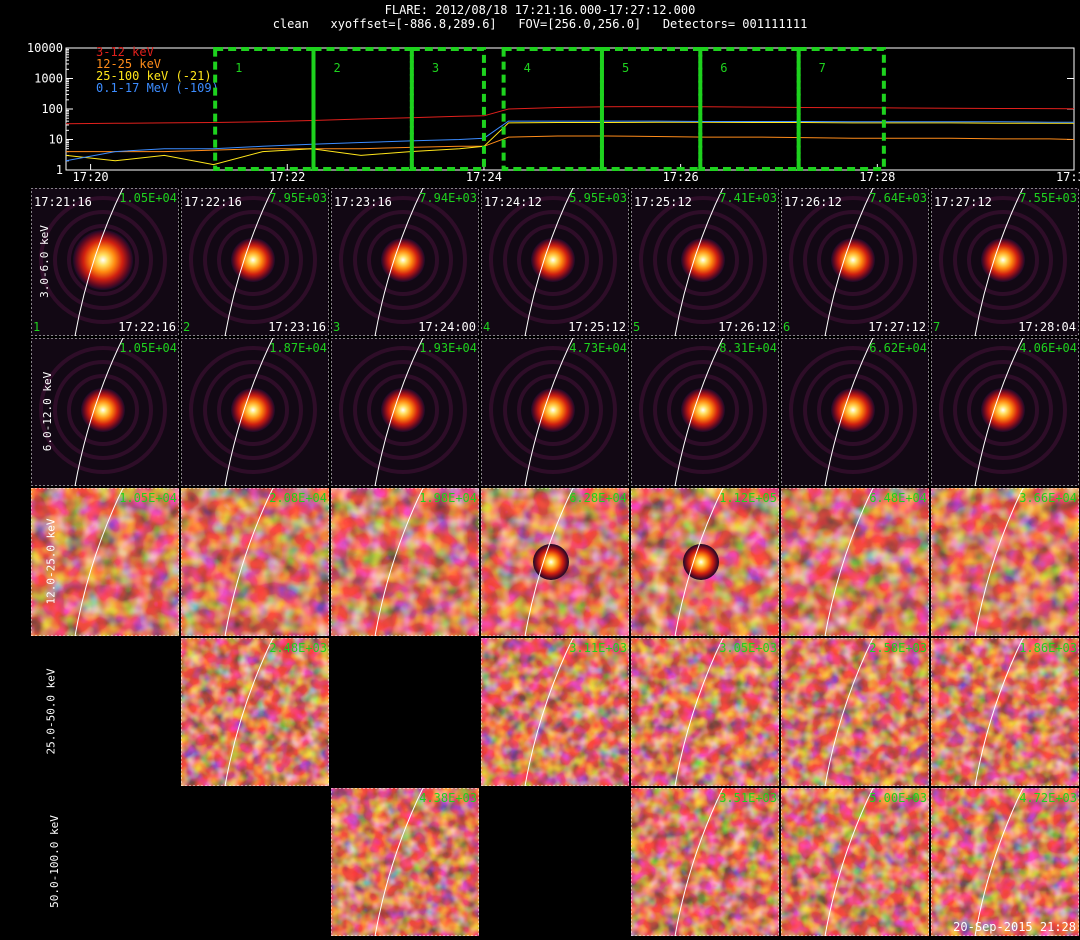  What do you see at coordinates (51, 561) in the screenshot?
I see `energy-band-label: 12.0-25.0 keV` at bounding box center [51, 561].